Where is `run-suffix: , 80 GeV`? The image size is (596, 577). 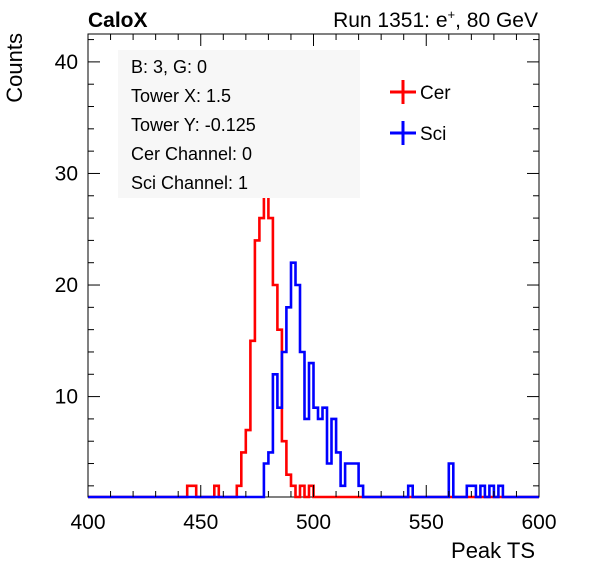 run-suffix: , 80 GeV is located at coordinates (496, 20).